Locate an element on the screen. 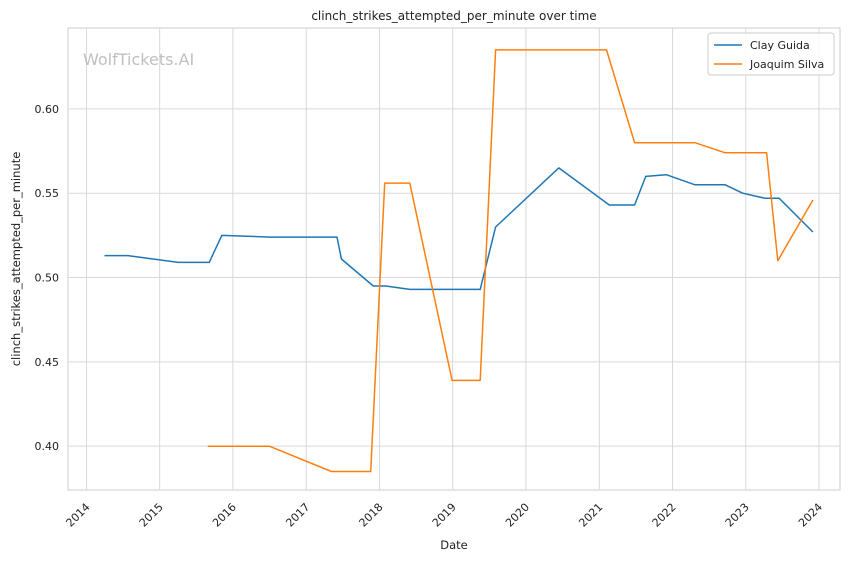 The width and height of the screenshot is (852, 561). y-tick-label: 0.60 is located at coordinates (47, 109).